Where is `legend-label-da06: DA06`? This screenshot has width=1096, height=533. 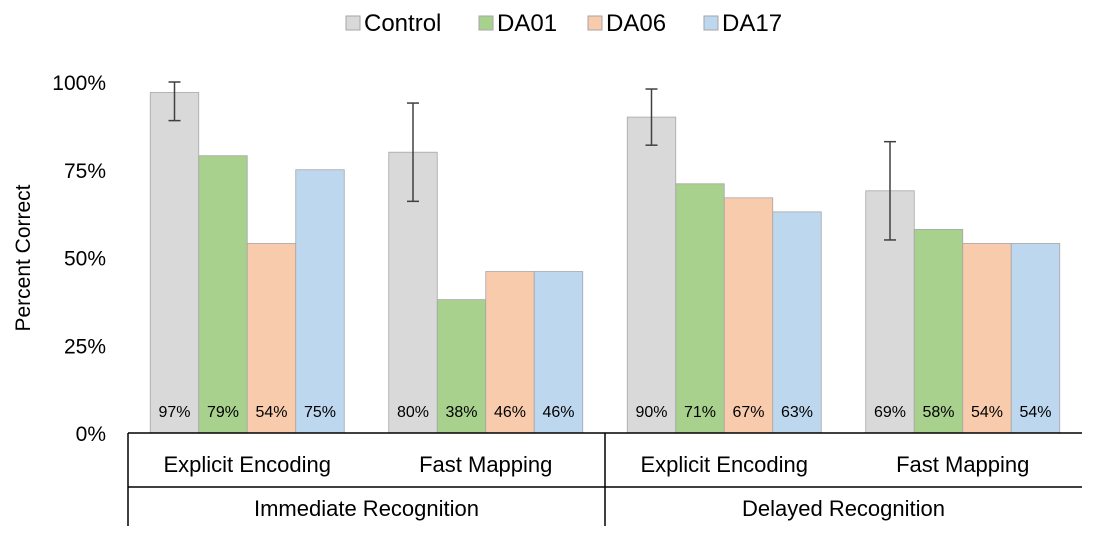 legend-label-da06: DA06 is located at coordinates (636, 23).